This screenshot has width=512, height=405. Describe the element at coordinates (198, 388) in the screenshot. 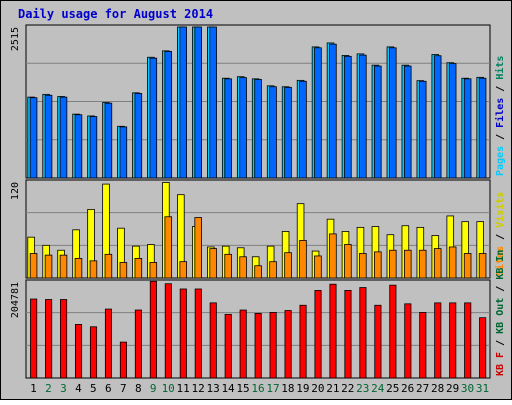

I see `x-tick-label-day-12: 12` at that location.